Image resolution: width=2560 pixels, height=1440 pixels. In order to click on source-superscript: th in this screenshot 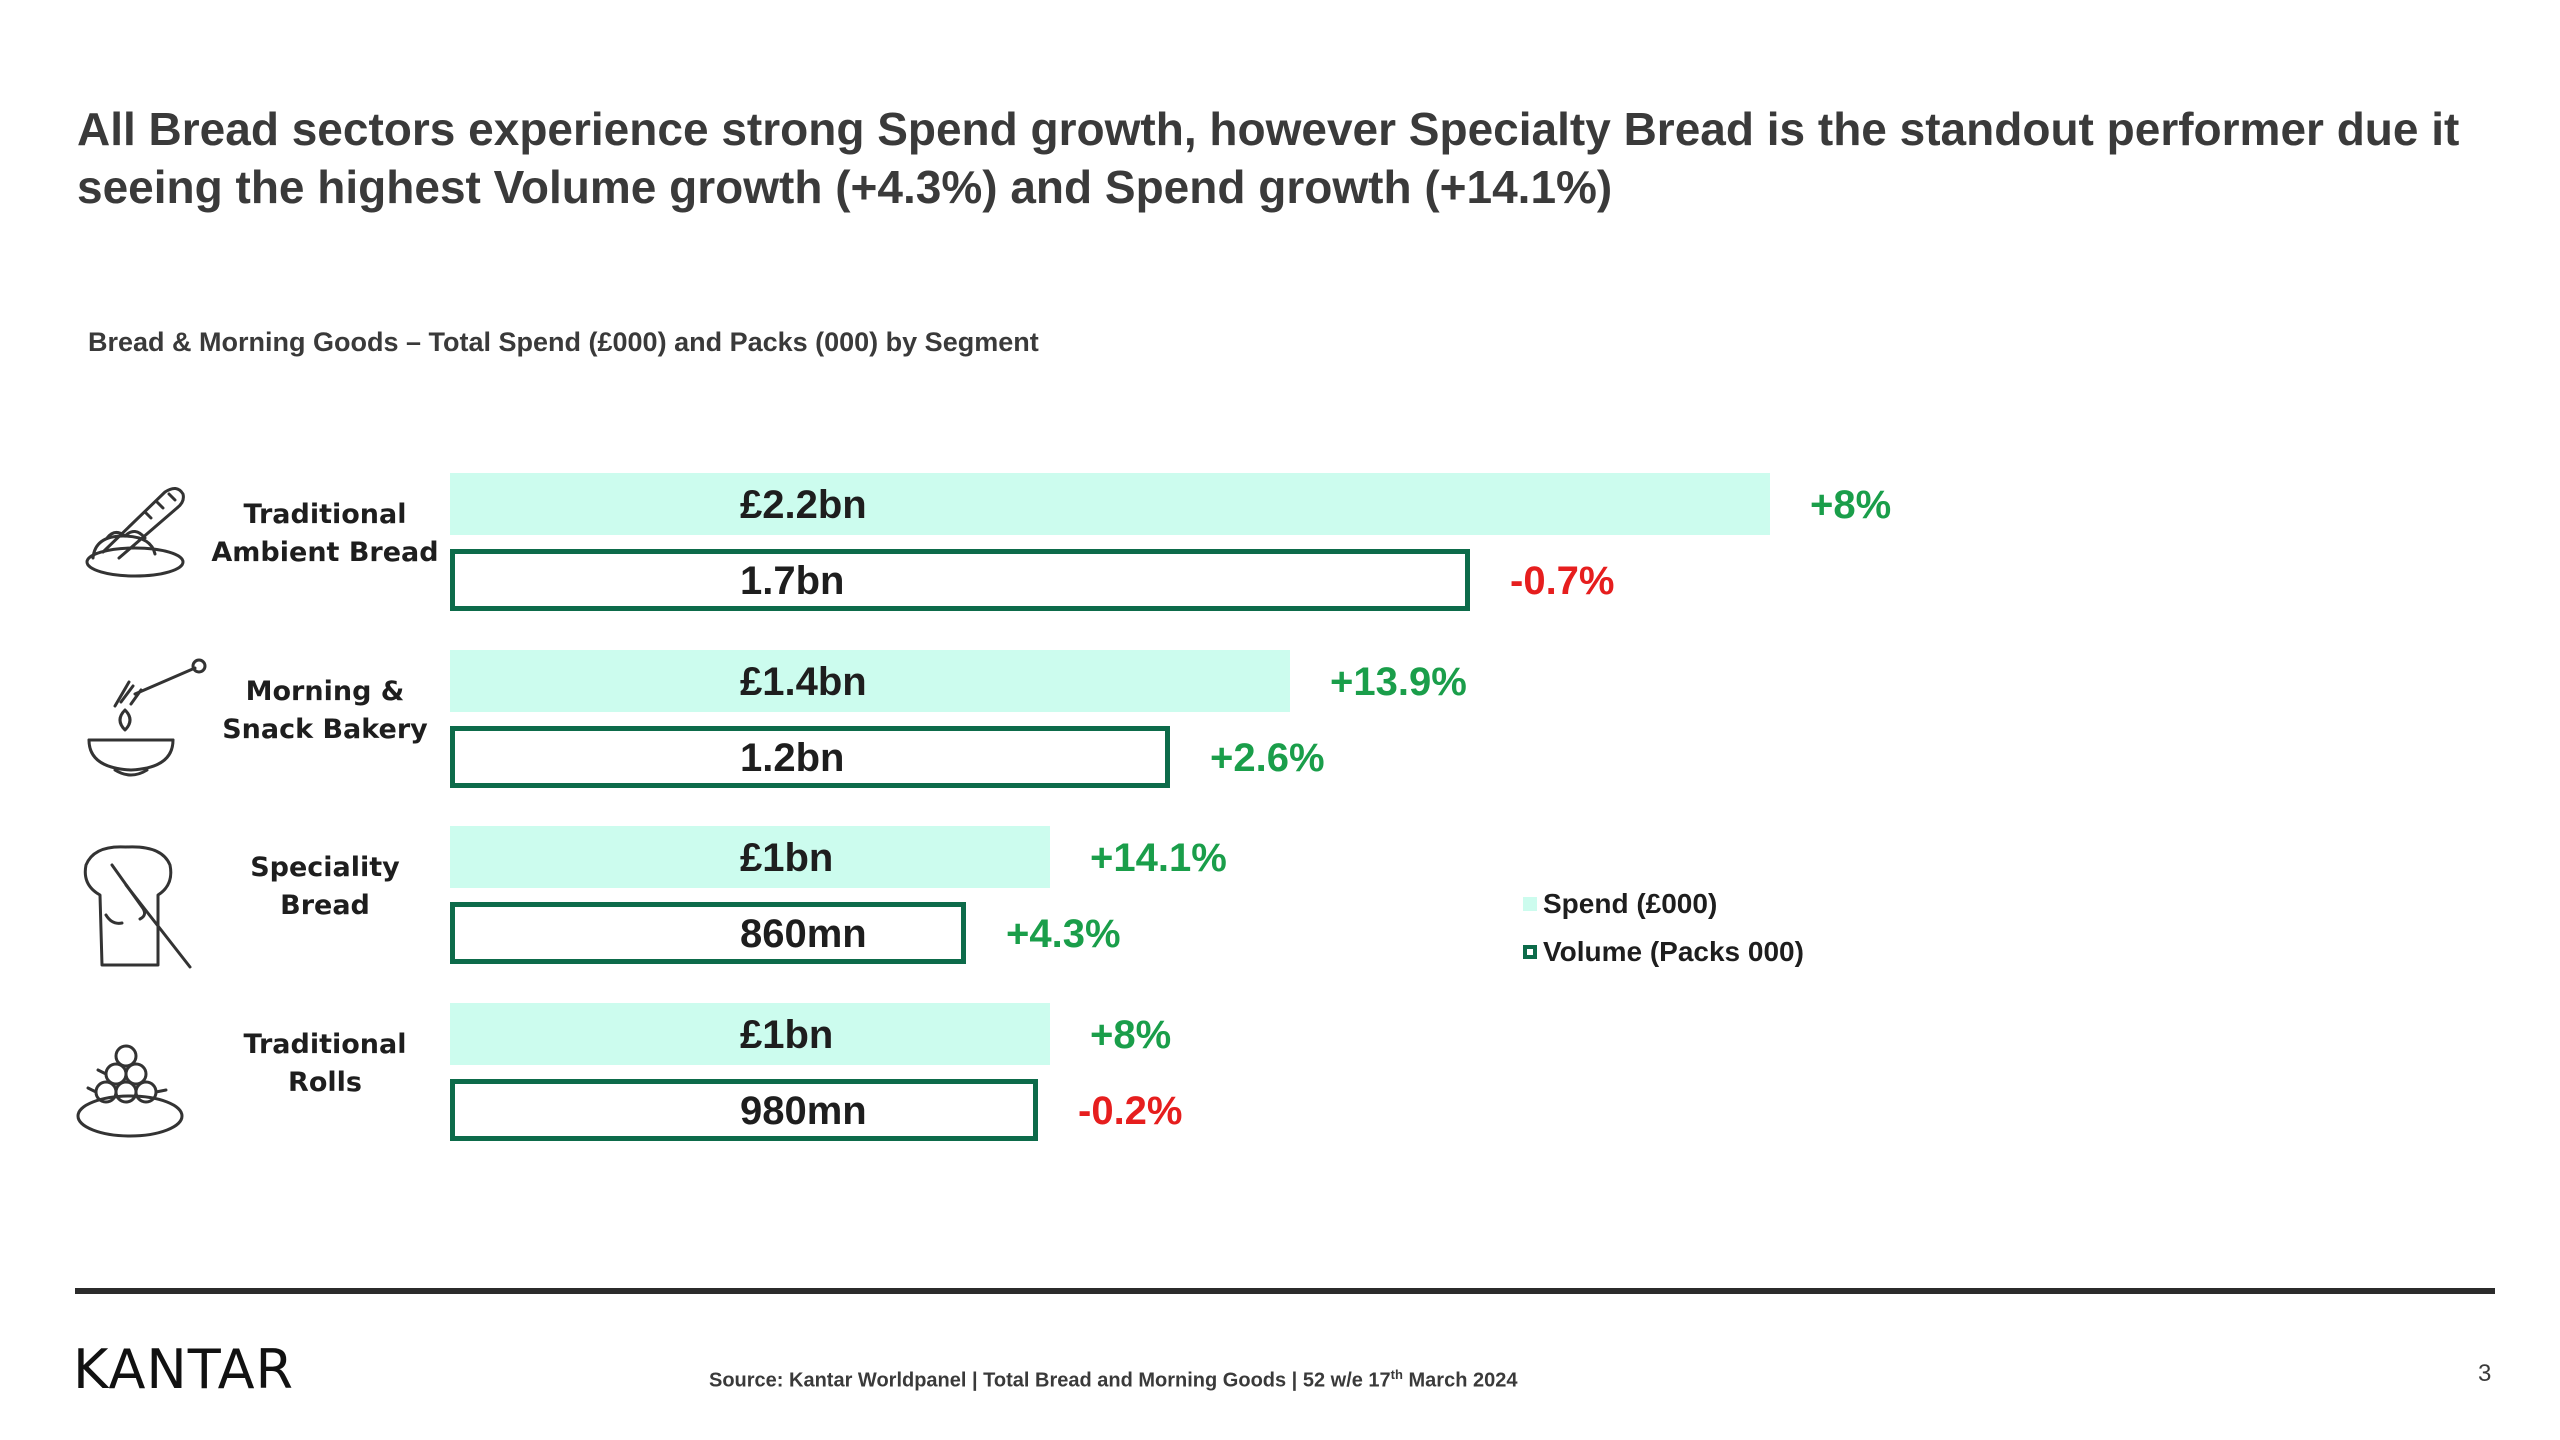, I will do `click(1396, 1374)`.